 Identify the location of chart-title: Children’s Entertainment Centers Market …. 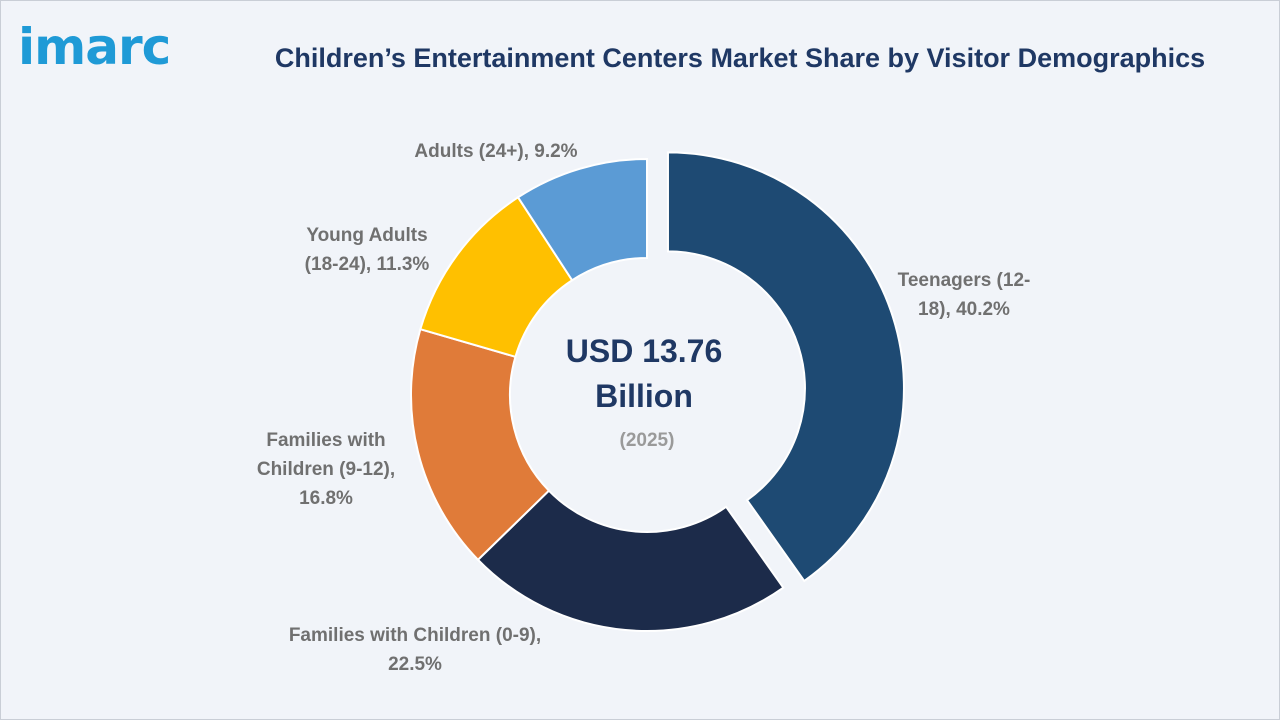
(740, 58).